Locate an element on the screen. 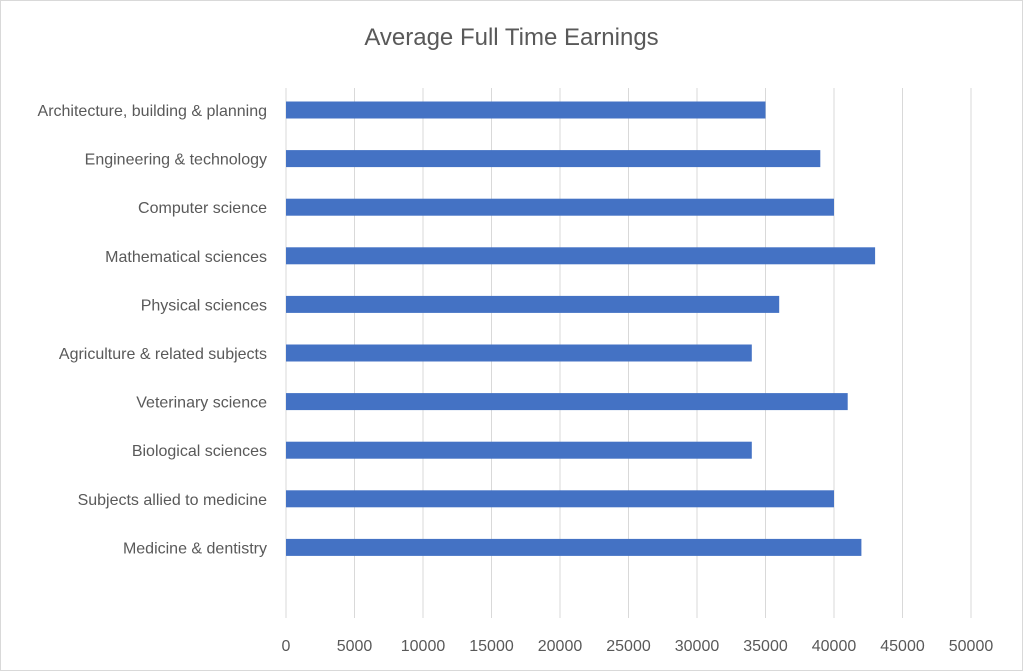 This screenshot has width=1023, height=671. category-label: Architecture, building & planning is located at coordinates (152, 111).